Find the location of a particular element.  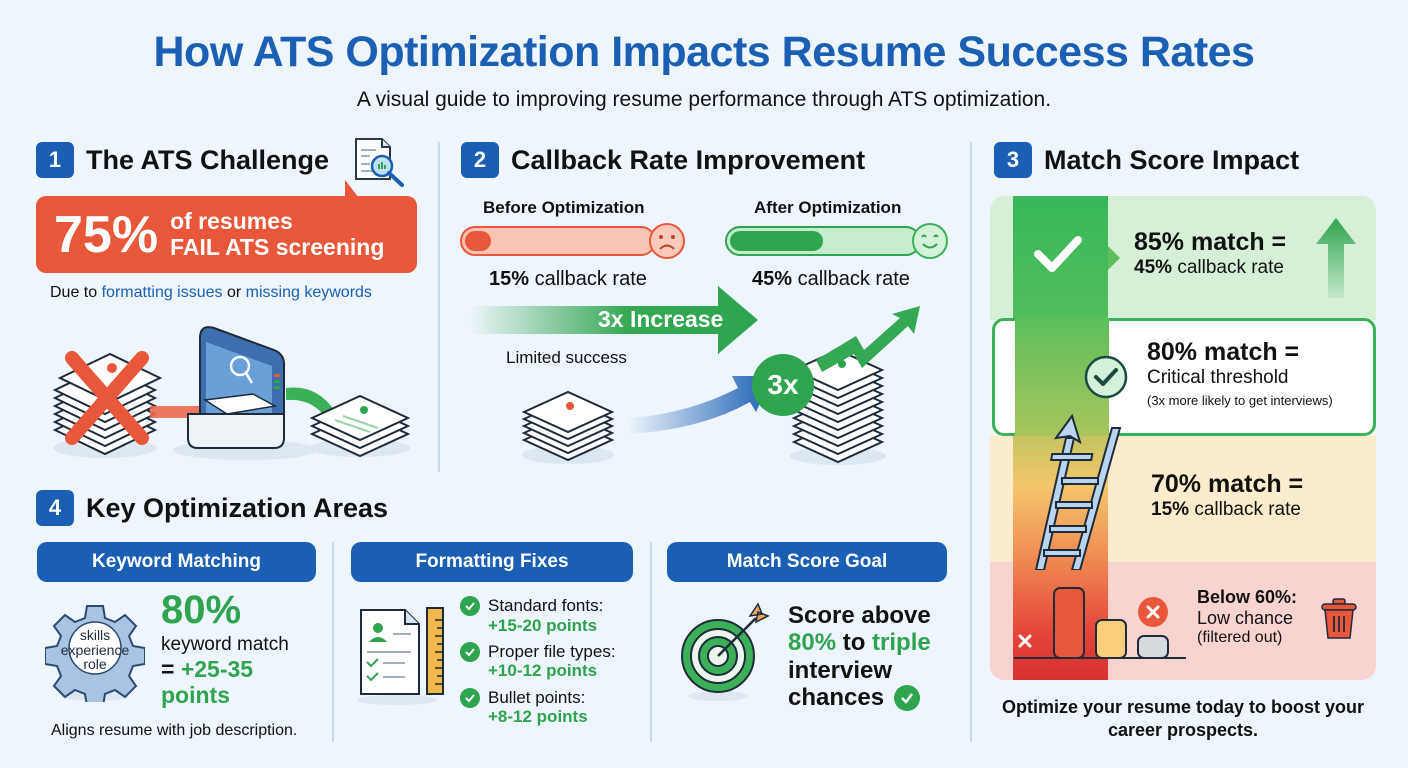

section-2-header: 2 Callback Rate Improvement is located at coordinates (663, 160).